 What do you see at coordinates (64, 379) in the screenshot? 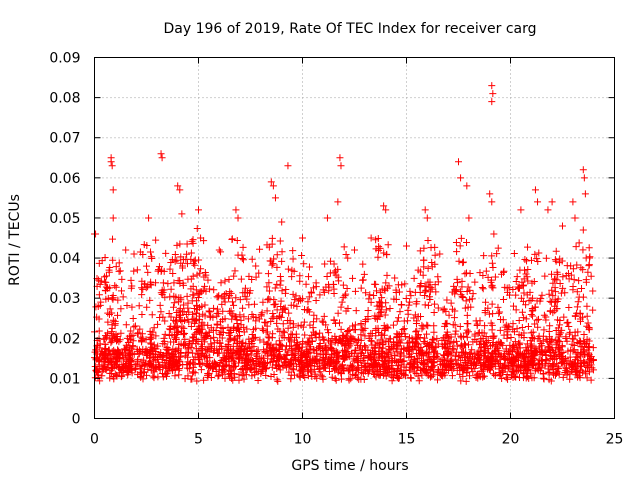
I see `y-tick-label: 0.01` at bounding box center [64, 379].